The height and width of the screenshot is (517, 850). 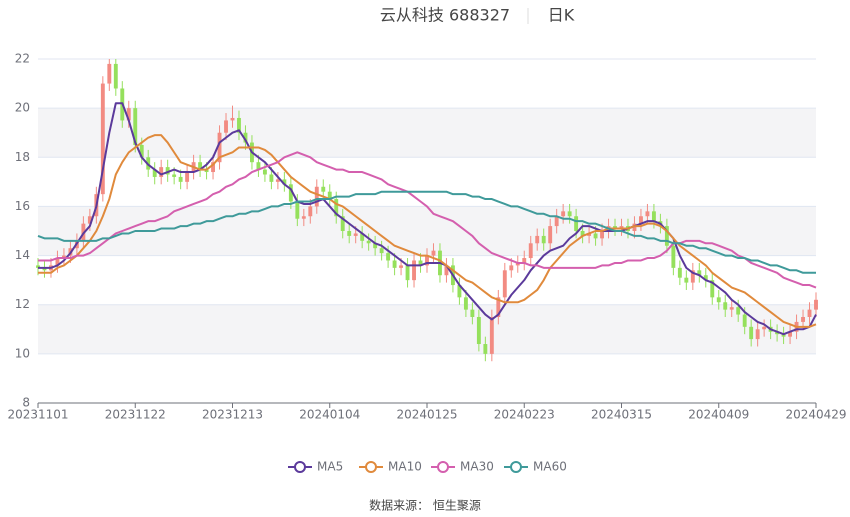 I want to click on x-tick-label: 20231101, so click(x=37, y=415).